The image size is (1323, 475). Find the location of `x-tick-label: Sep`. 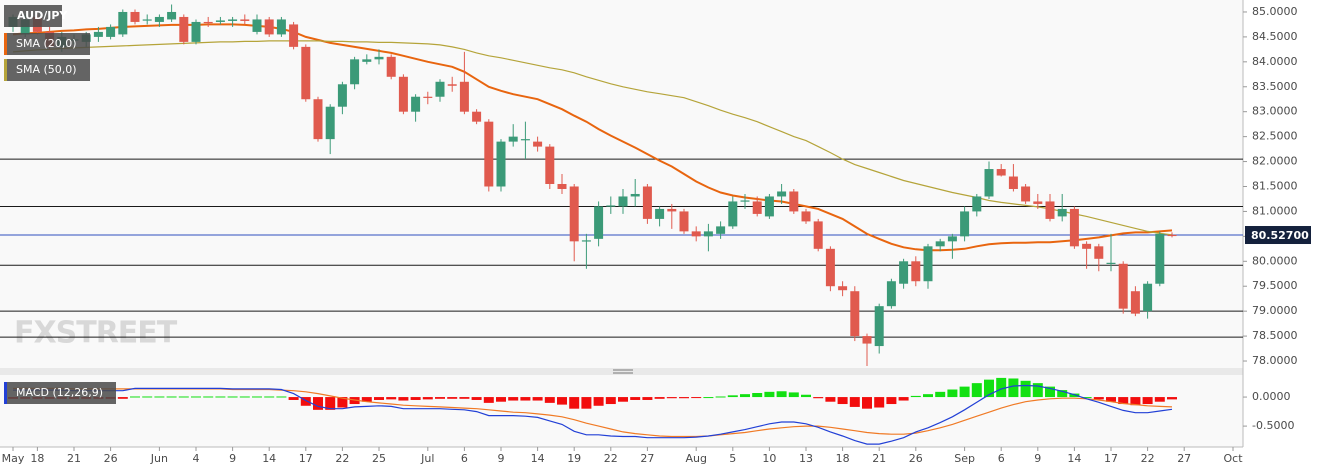

x-tick-label: Sep is located at coordinates (964, 458).